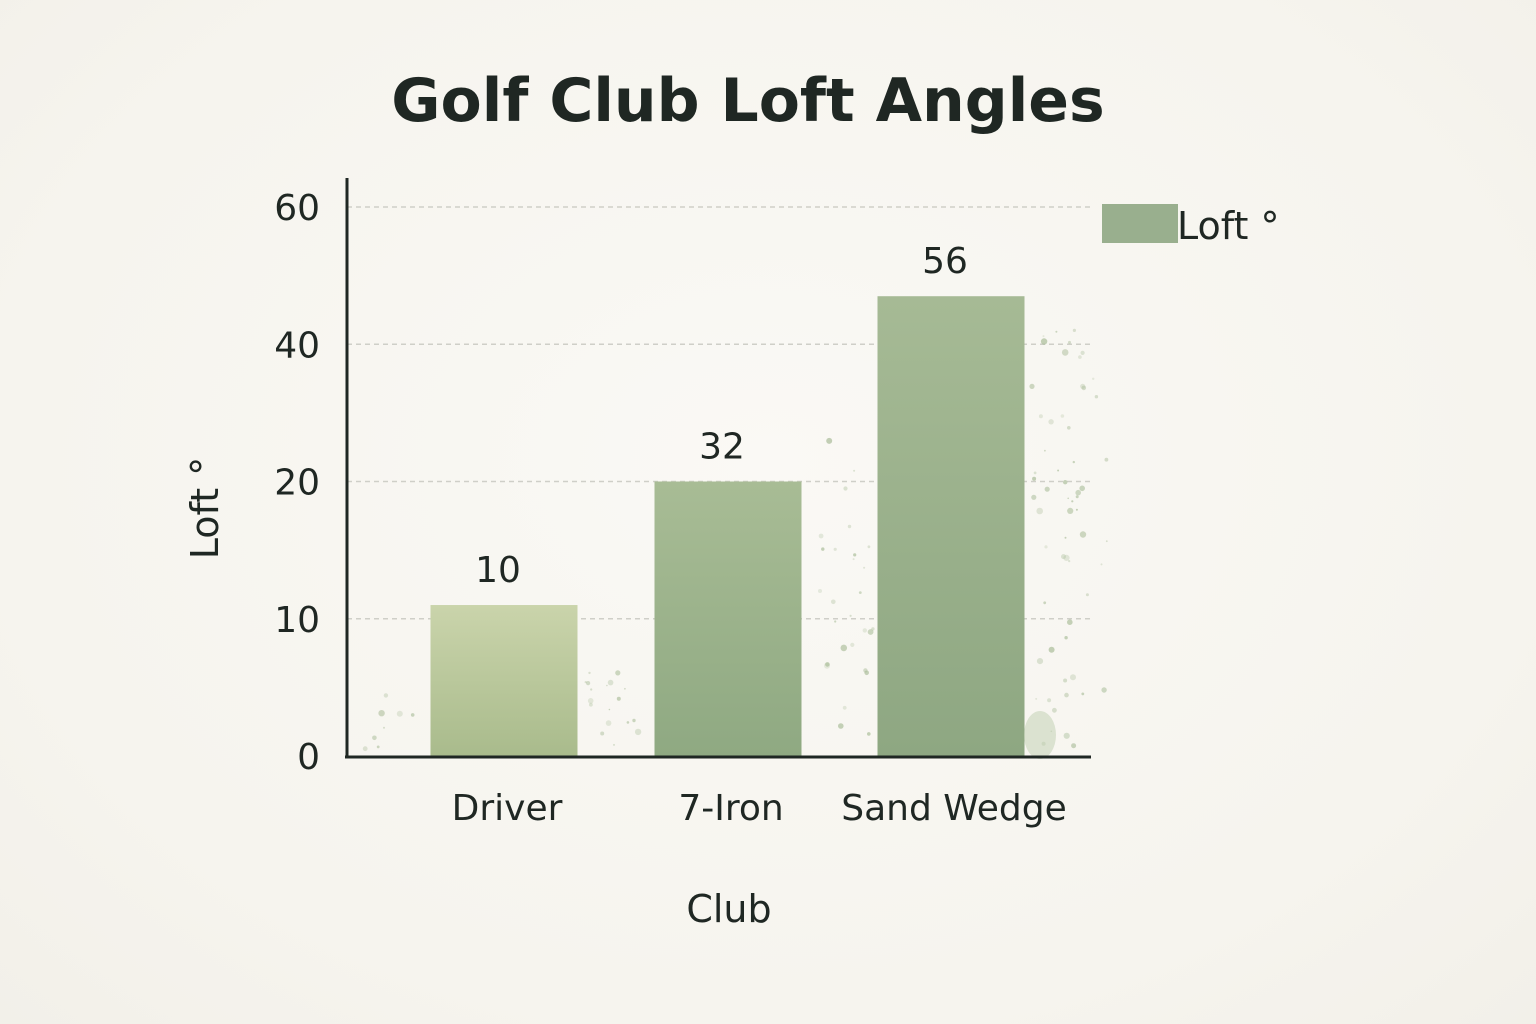 This screenshot has width=1536, height=1024. I want to click on bar-driver, so click(504, 680).